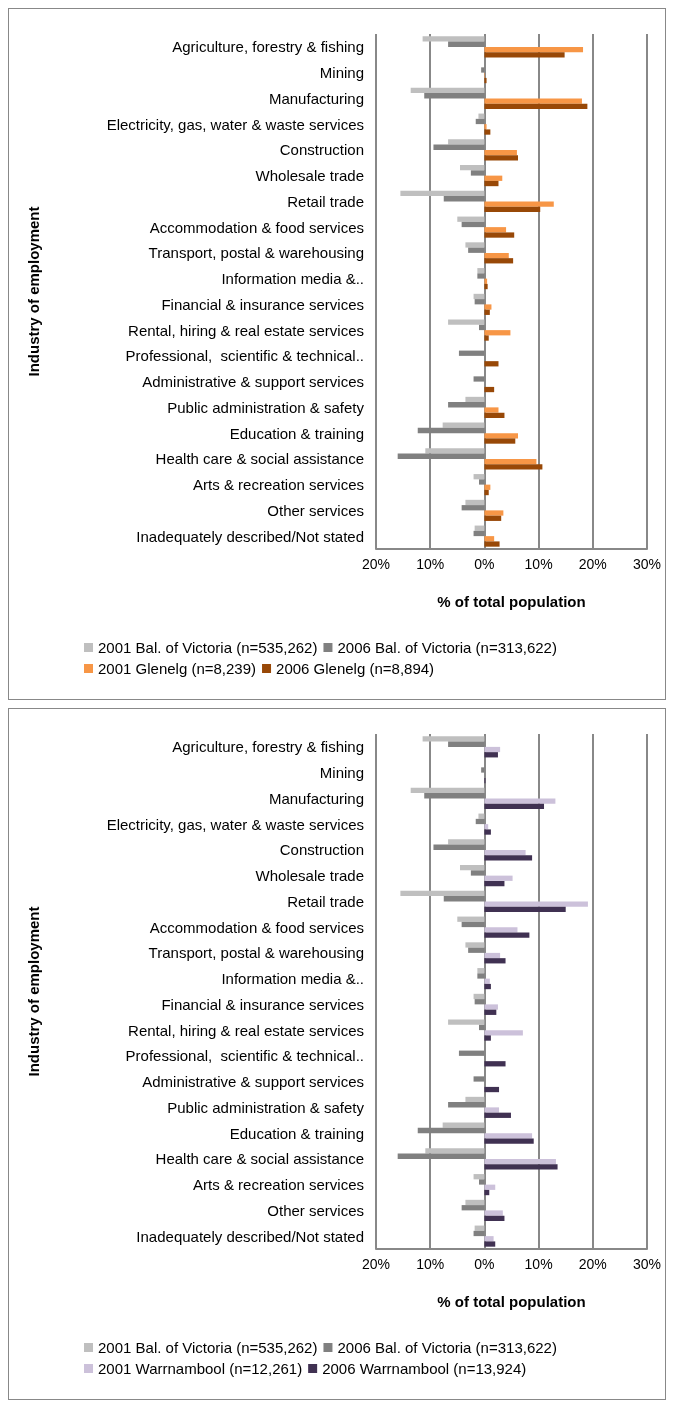 This screenshot has height=1408, width=674. What do you see at coordinates (316, 798) in the screenshot?
I see `y-tick-label: Manufacturing` at bounding box center [316, 798].